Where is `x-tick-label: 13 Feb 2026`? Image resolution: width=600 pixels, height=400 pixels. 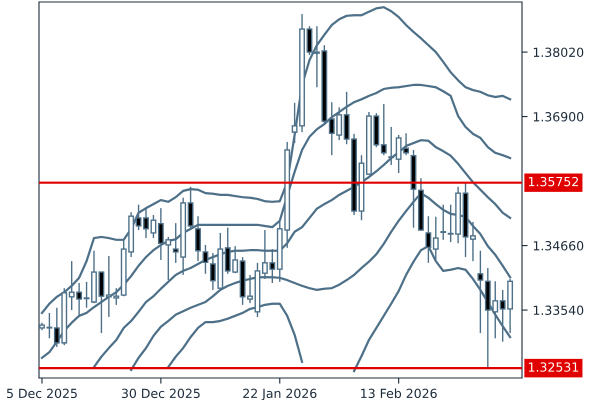
x-tick-label: 13 Feb 2026 is located at coordinates (399, 393).